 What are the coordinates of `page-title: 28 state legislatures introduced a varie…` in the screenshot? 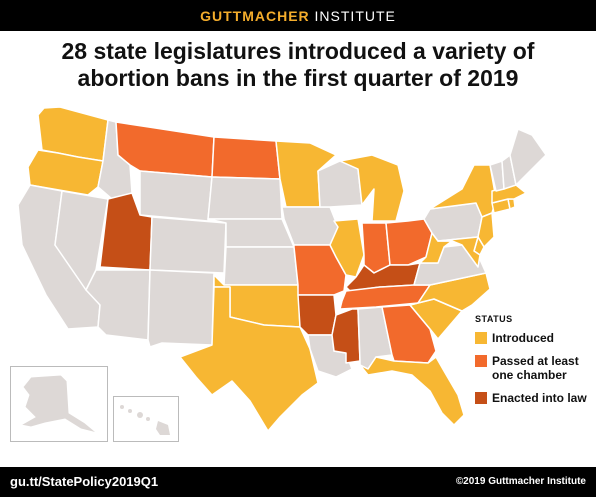 It's located at (298, 65).